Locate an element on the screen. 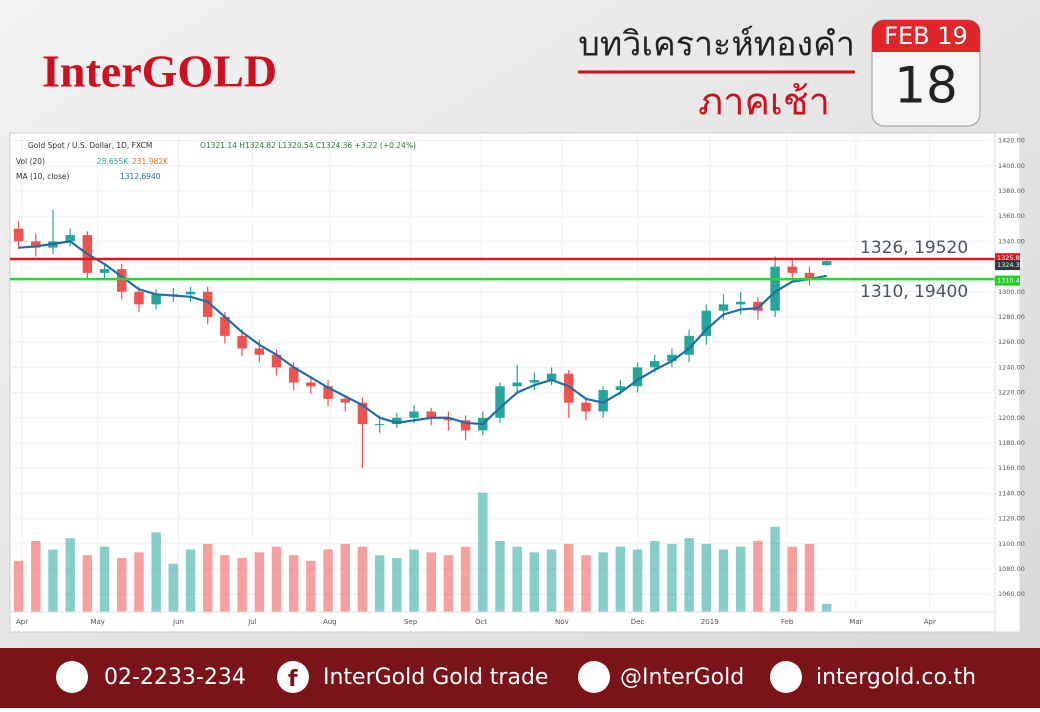  web-icon is located at coordinates (786, 677).